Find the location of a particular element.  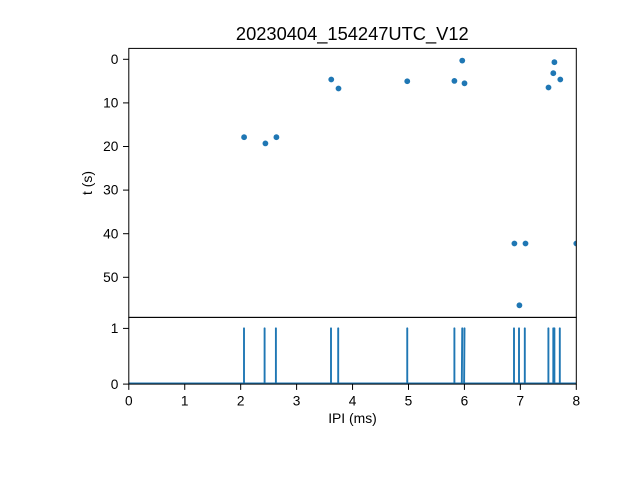

svg-text: 5 is located at coordinates (409, 400).